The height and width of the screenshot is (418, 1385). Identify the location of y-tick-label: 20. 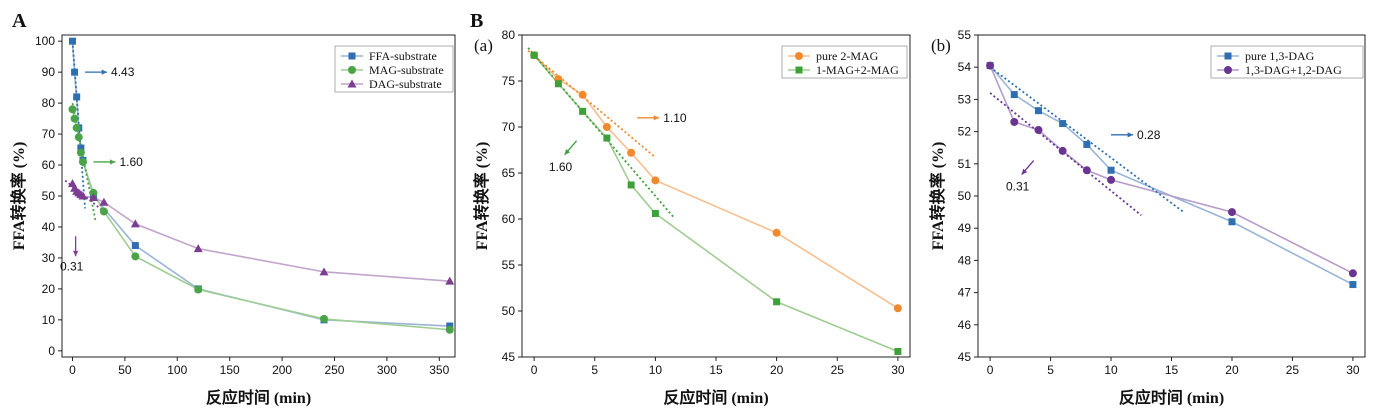
(49, 289).